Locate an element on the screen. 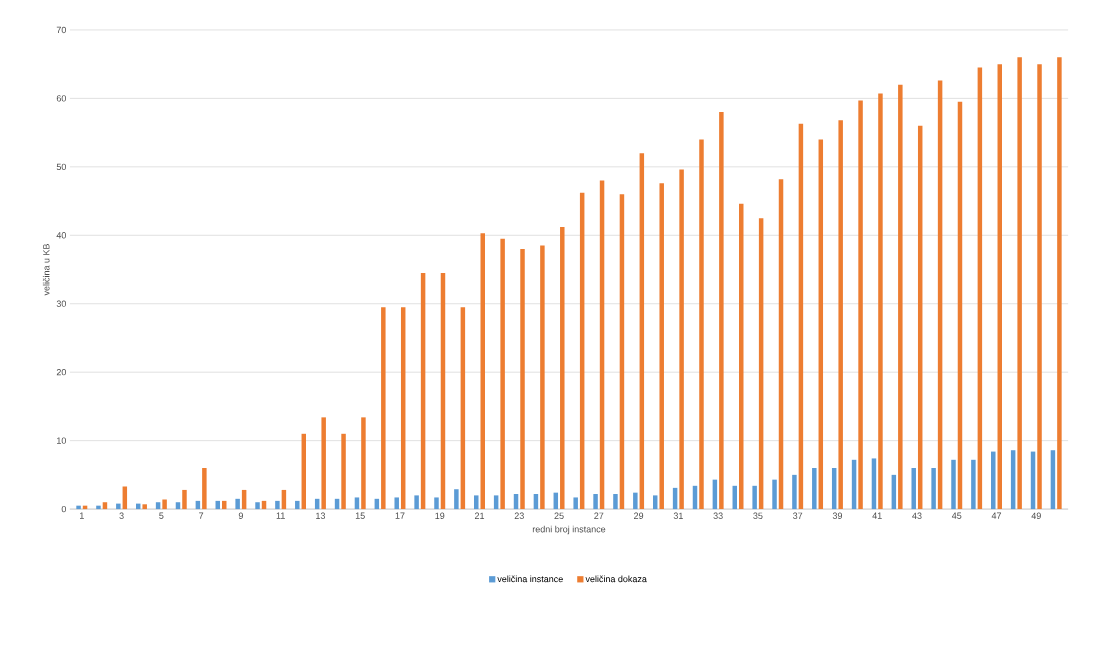  x-axis-title: redni broj instance is located at coordinates (569, 530).